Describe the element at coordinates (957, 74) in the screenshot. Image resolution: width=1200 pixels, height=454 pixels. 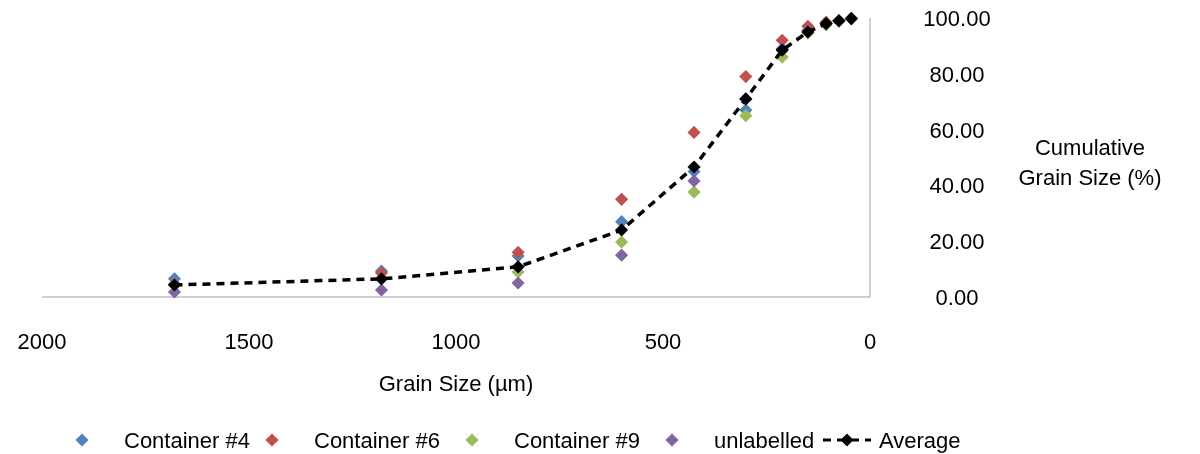
I see `y-tick-label: 80.00` at that location.